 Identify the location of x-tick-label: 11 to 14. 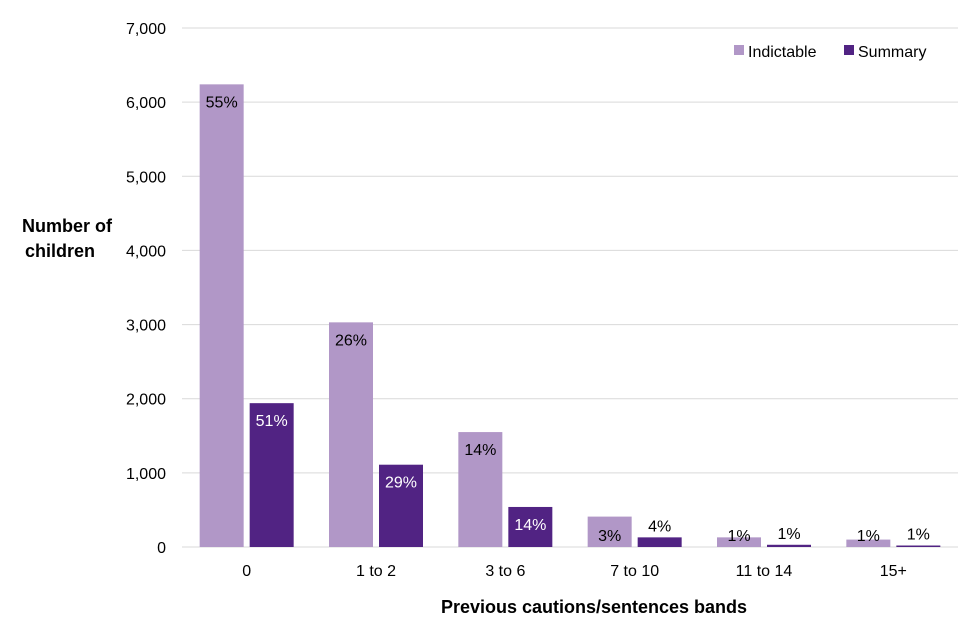
(764, 571).